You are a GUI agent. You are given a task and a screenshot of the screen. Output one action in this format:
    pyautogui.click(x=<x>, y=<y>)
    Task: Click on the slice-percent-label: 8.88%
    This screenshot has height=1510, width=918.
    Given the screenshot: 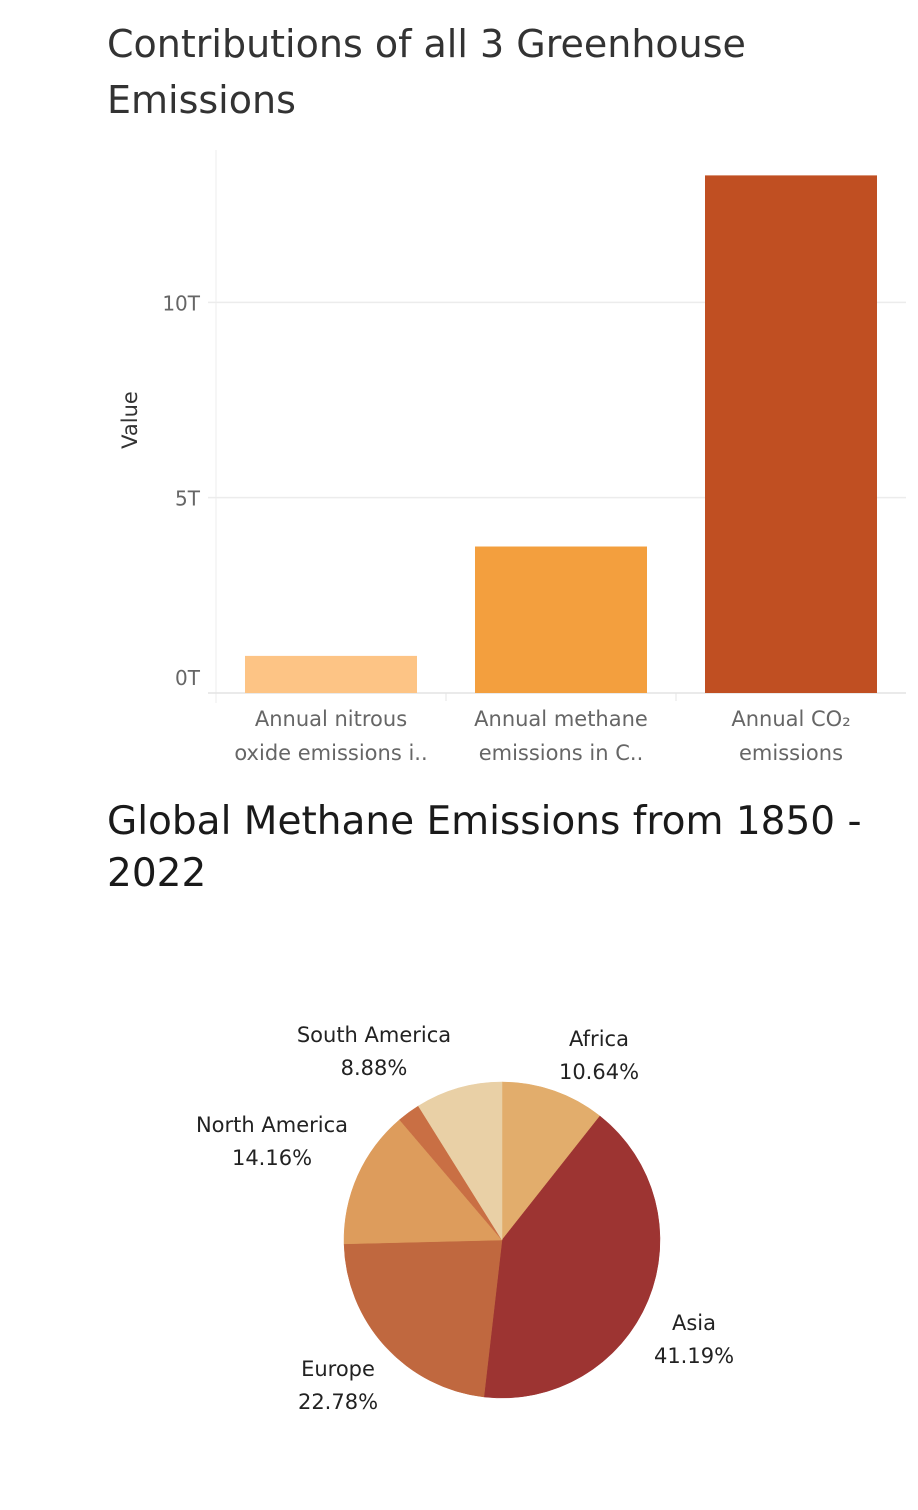 What is the action you would take?
    pyautogui.click(x=374, y=1068)
    